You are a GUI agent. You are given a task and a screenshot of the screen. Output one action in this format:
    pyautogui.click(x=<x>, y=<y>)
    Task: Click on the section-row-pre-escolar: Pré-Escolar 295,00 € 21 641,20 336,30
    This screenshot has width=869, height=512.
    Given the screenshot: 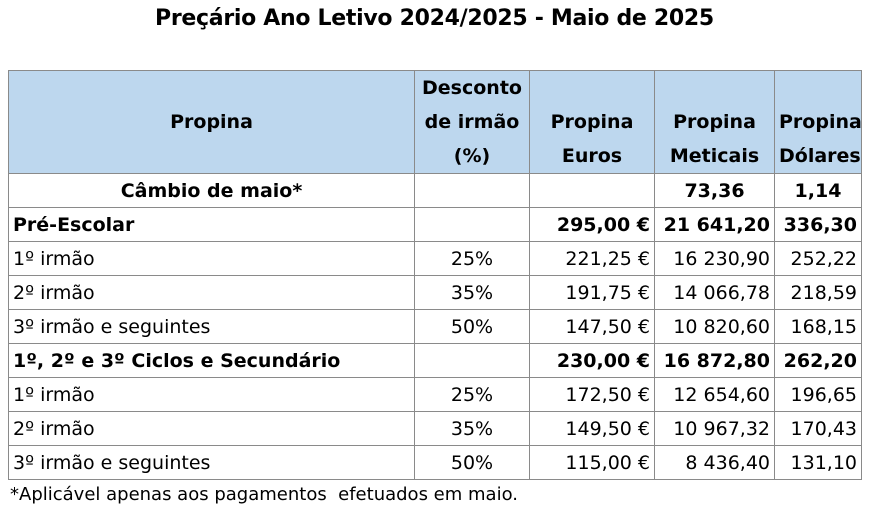 What is the action you would take?
    pyautogui.click(x=435, y=224)
    